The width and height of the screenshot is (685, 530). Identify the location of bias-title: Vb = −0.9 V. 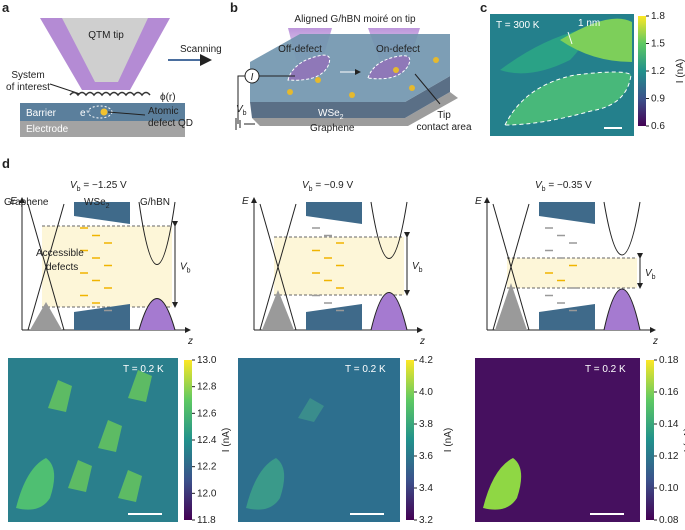
(327, 186).